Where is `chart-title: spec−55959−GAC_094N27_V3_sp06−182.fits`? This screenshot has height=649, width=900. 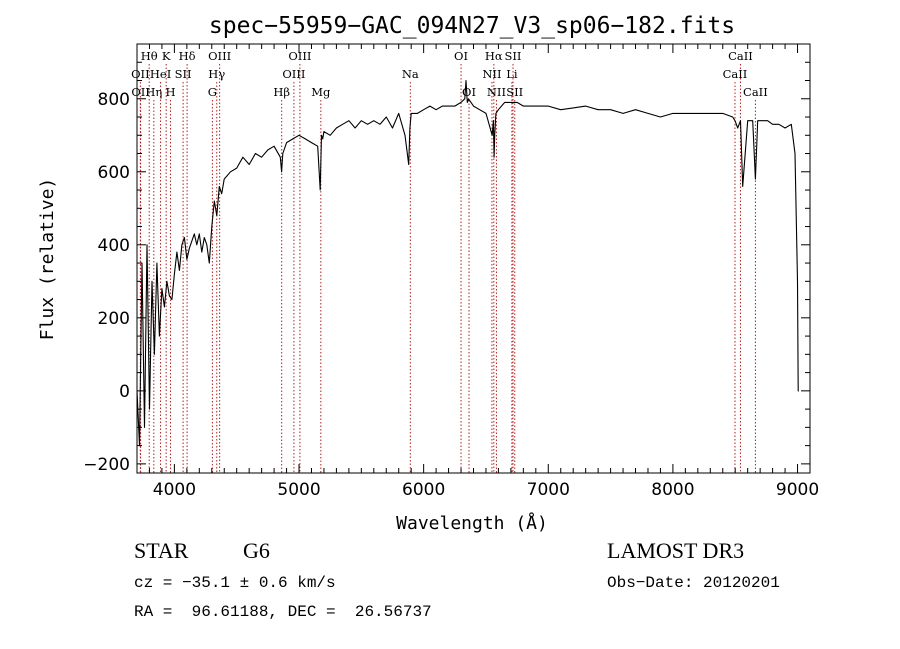 chart-title: spec−55959−GAC_094N27_V3_sp06−182.fits is located at coordinates (472, 26).